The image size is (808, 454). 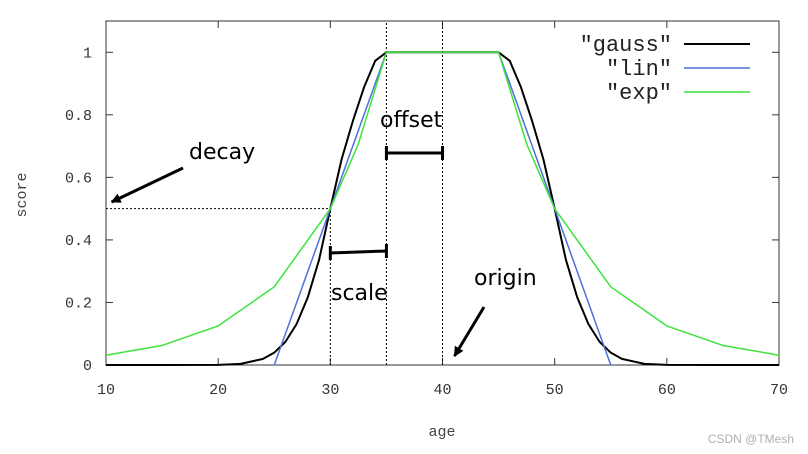 What do you see at coordinates (222, 152) in the screenshot?
I see `annotation-decay-label: decay` at bounding box center [222, 152].